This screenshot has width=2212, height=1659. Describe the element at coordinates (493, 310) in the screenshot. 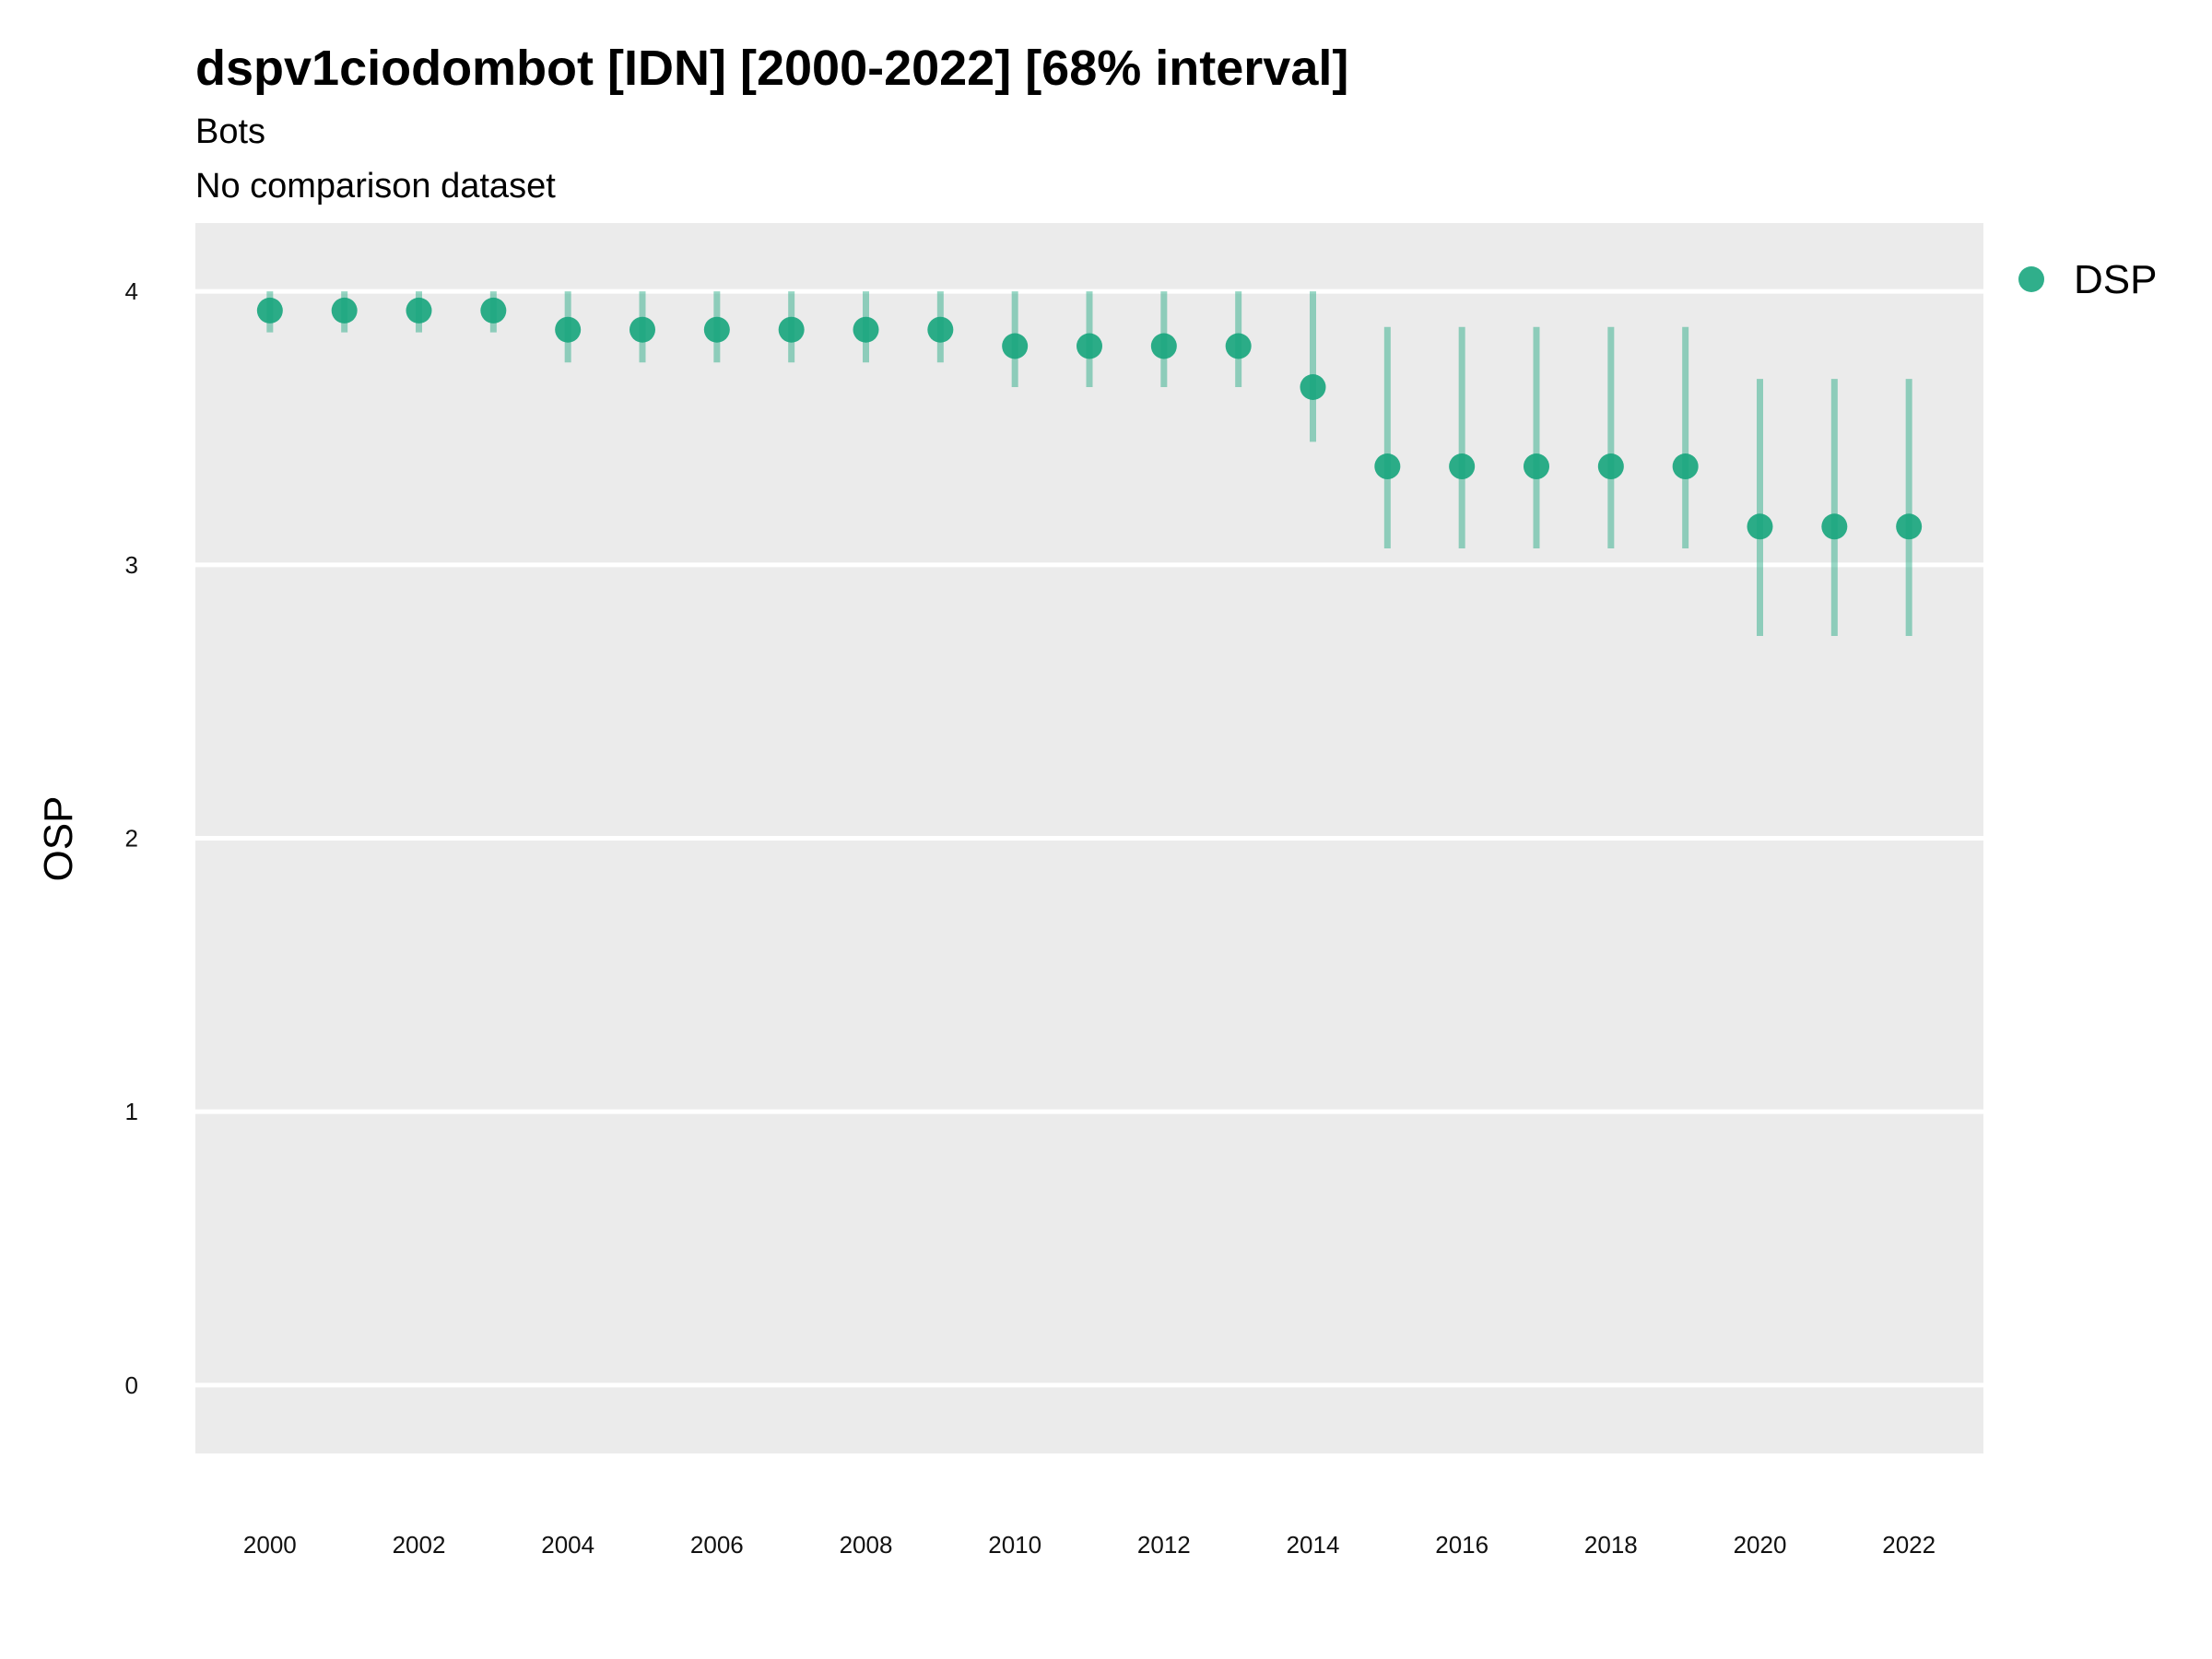

I see `data-point-2003` at that location.